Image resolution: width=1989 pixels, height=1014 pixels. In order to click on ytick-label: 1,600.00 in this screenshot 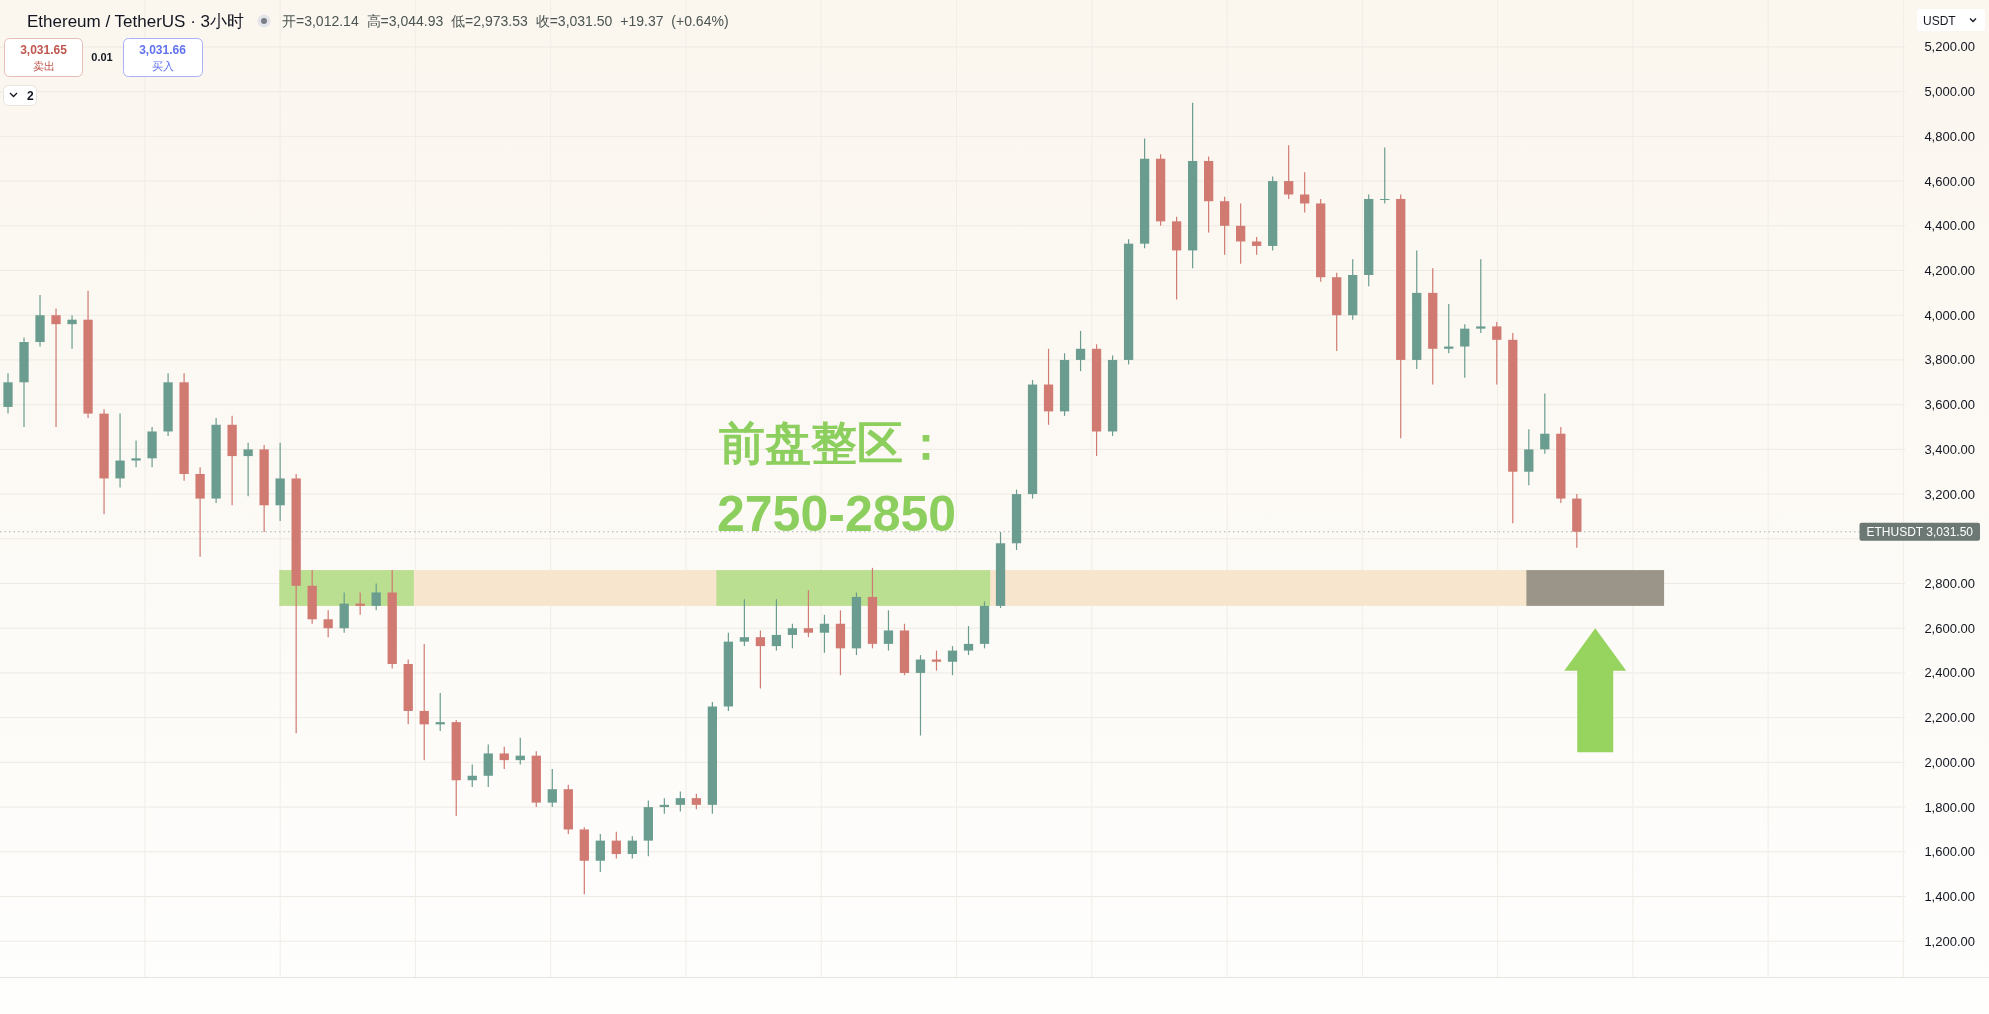, I will do `click(1949, 852)`.